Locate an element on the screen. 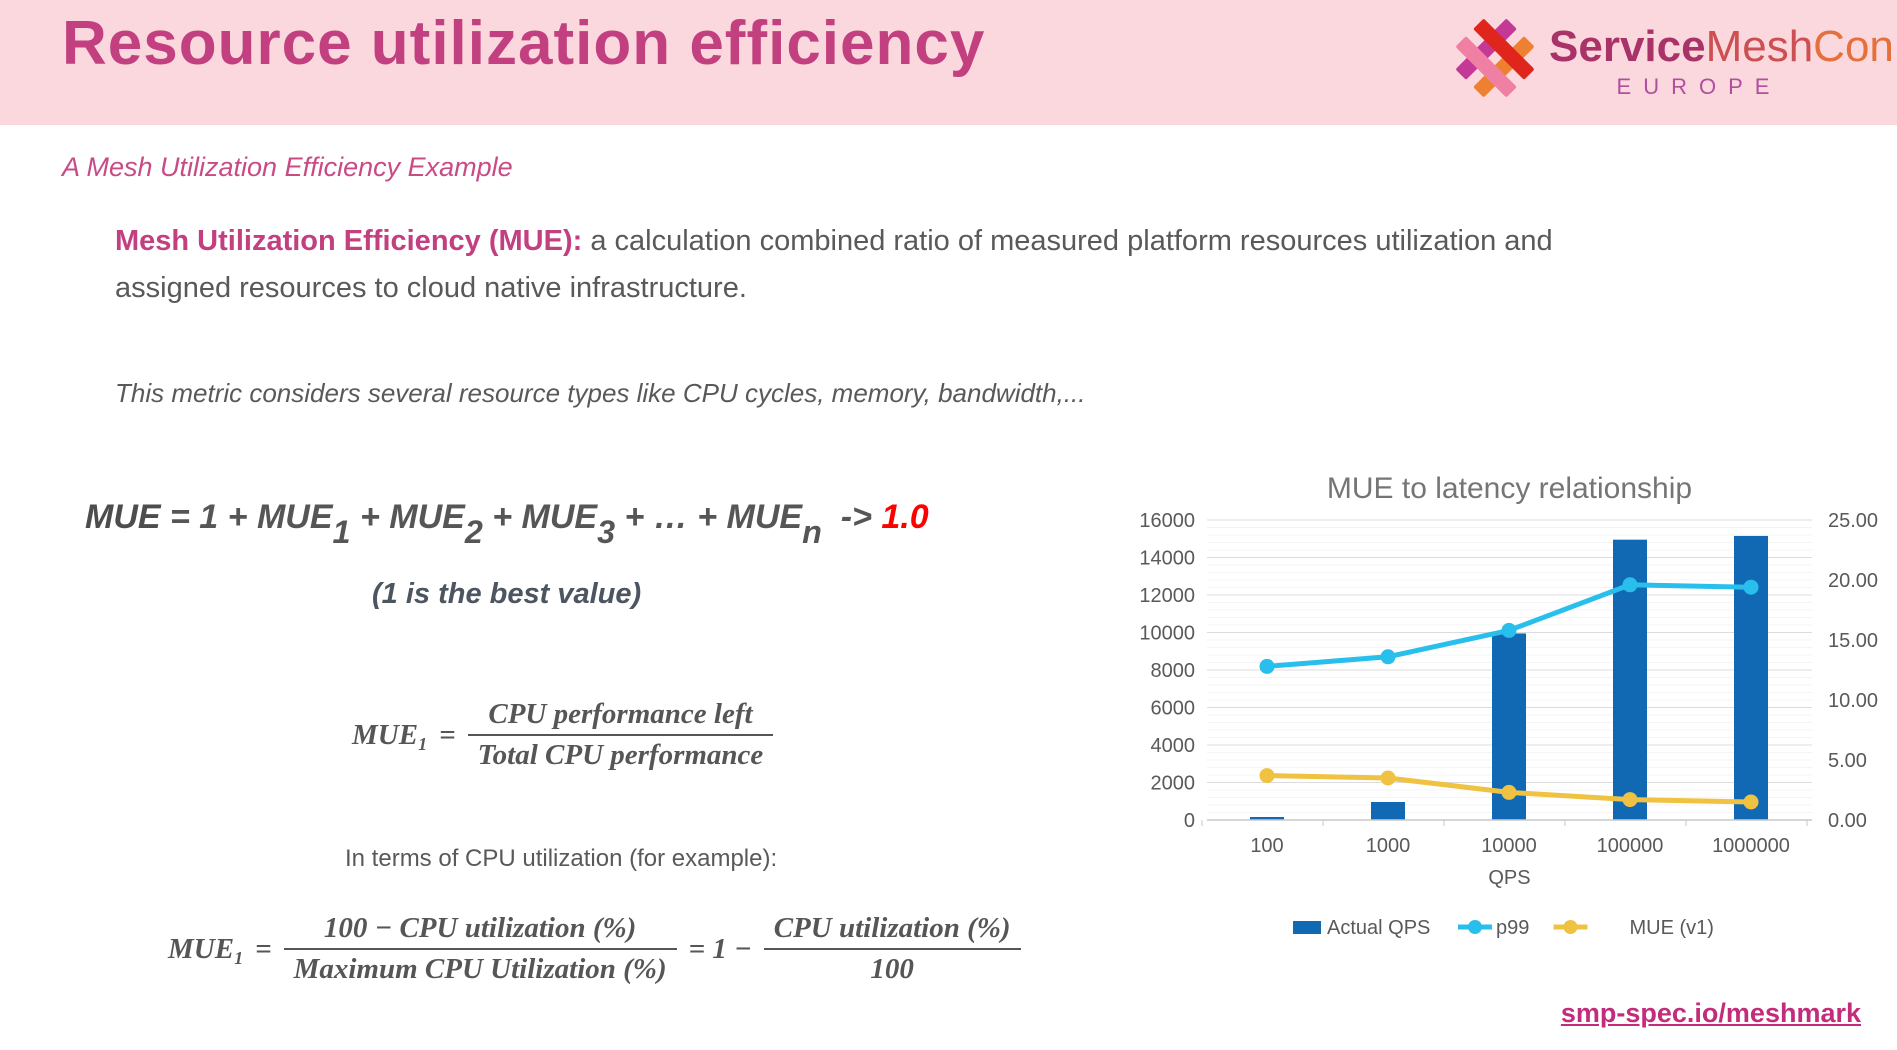 The image size is (1897, 1050). logo-region-label: EUROPE is located at coordinates (1699, 86).